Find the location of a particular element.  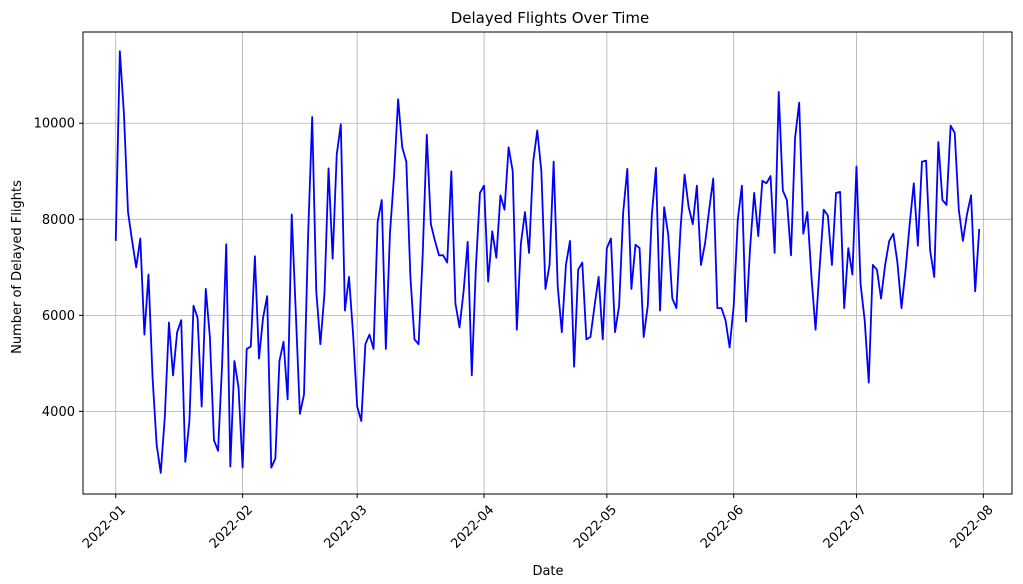

x-axis-label: Date is located at coordinates (547, 571).